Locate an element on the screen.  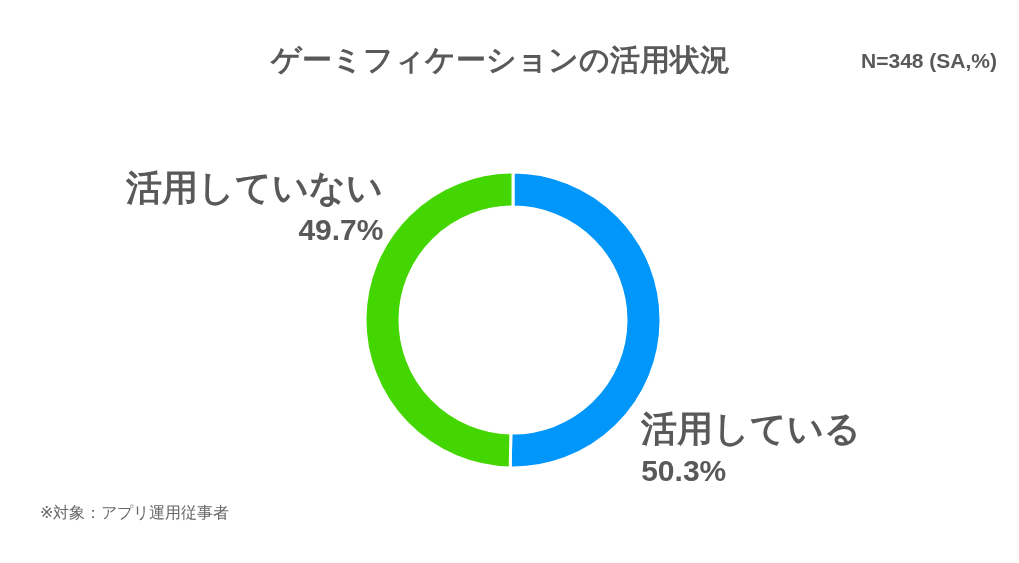
subtitle: N=348 (SA,%) is located at coordinates (929, 60).